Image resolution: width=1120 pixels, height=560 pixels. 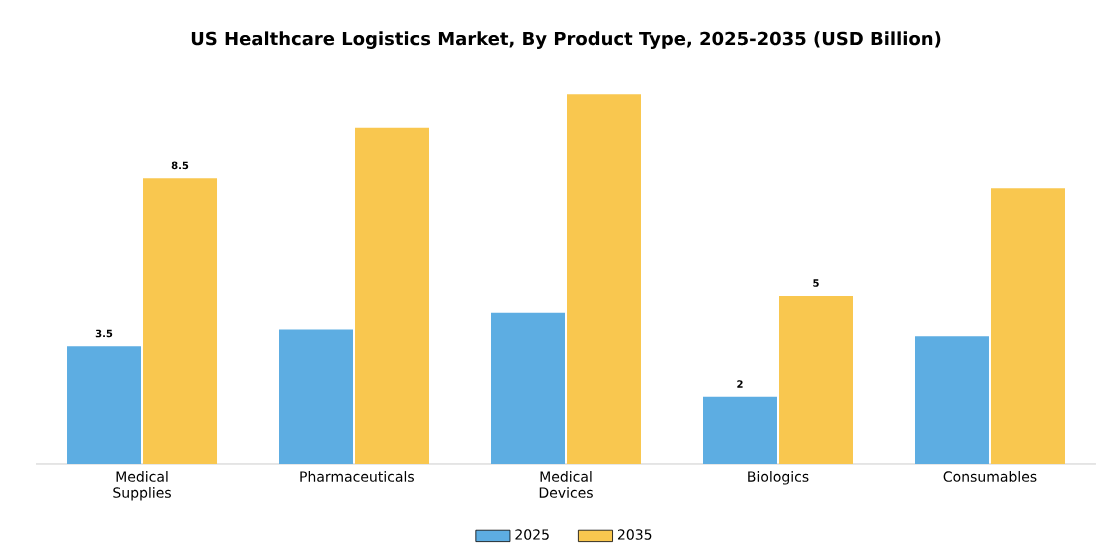 What do you see at coordinates (566, 40) in the screenshot?
I see `chart-title: US Healthcare Logistics Market, By Product Type, 2025-2035 (USD Billion)` at bounding box center [566, 40].